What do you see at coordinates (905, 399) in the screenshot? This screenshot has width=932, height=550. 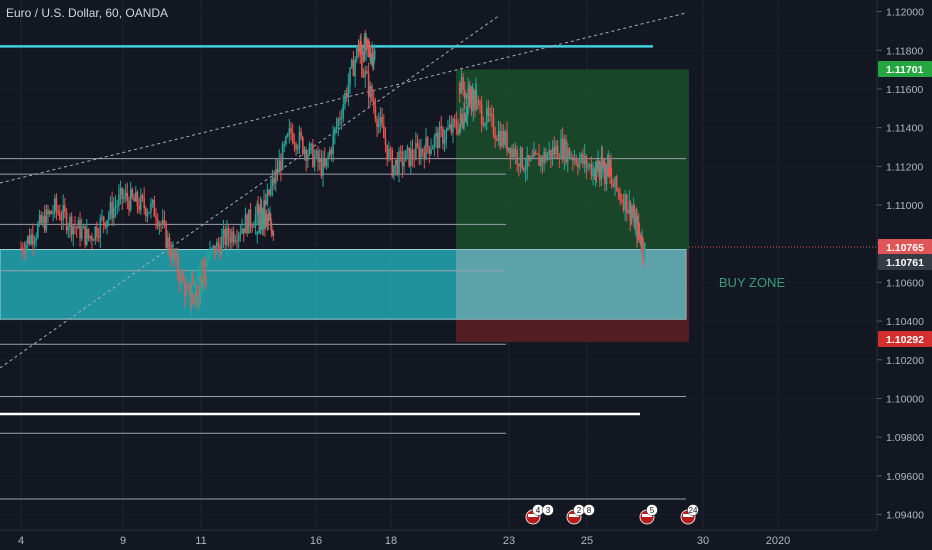 I see `y-tick-label-10: 1.10000` at bounding box center [905, 399].